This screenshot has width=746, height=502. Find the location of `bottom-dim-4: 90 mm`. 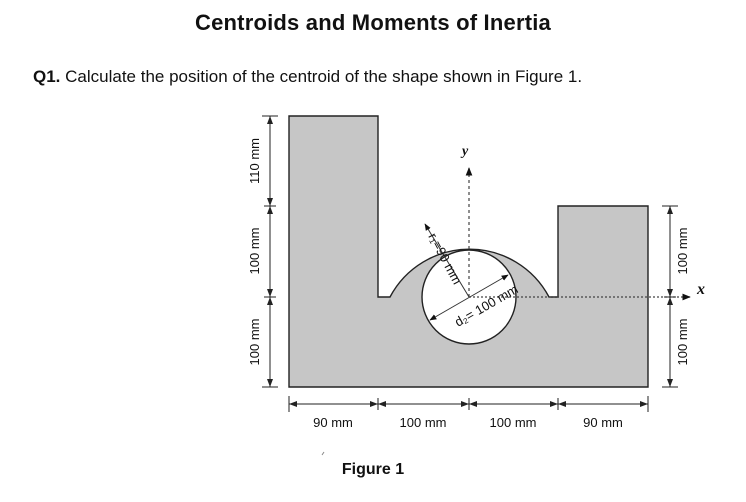

bottom-dim-4: 90 mm is located at coordinates (603, 422).